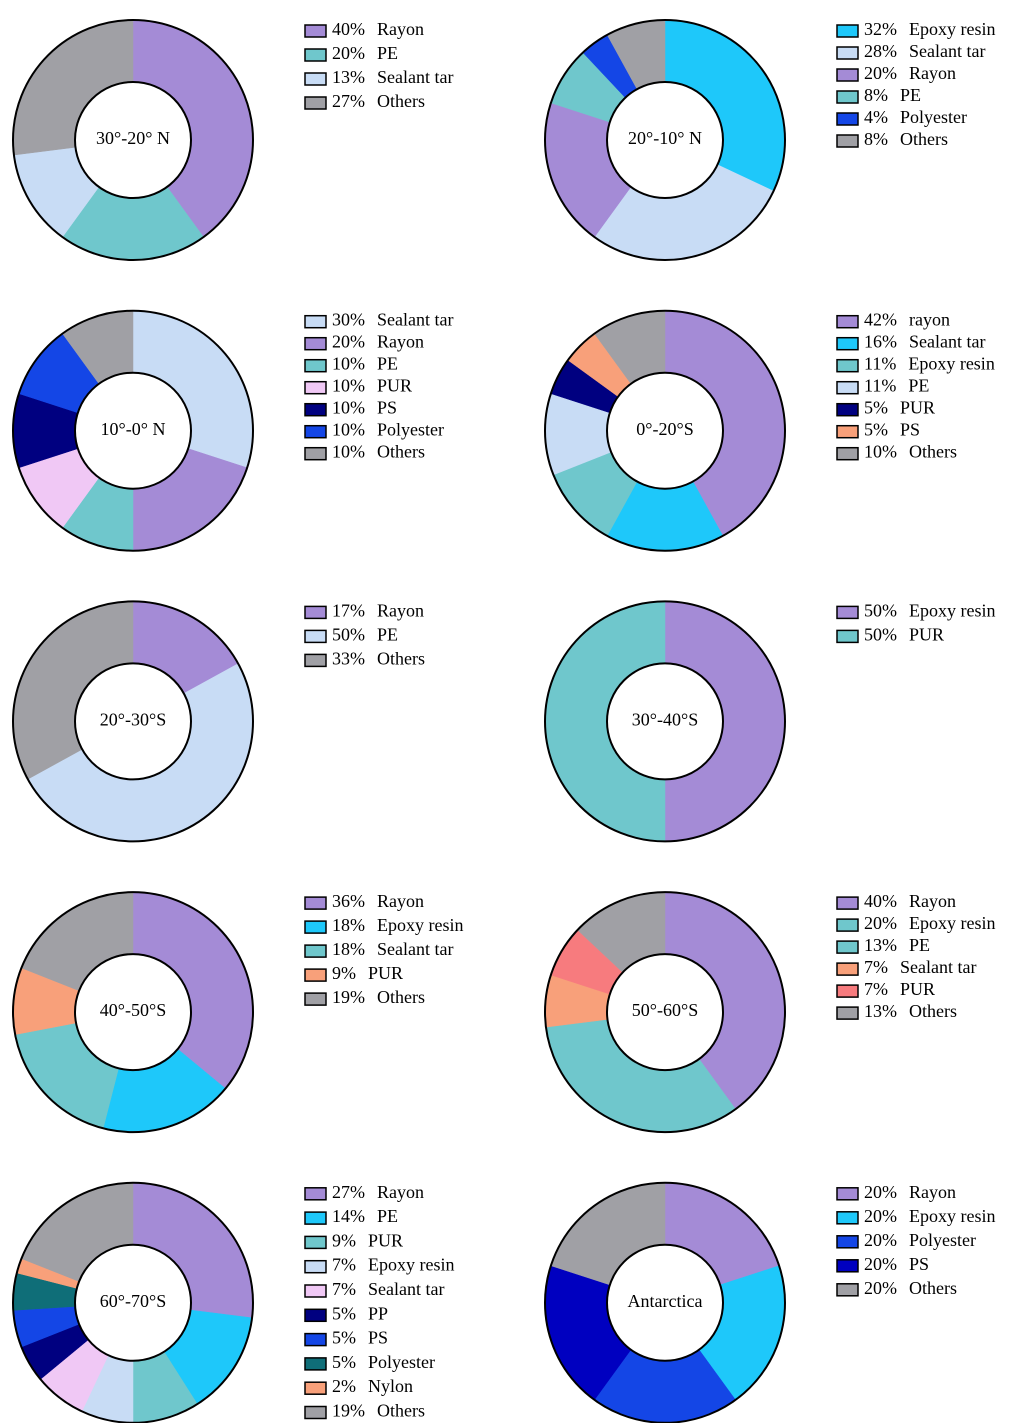  I want to click on center-label: 40°-50°S, so click(133, 1010).